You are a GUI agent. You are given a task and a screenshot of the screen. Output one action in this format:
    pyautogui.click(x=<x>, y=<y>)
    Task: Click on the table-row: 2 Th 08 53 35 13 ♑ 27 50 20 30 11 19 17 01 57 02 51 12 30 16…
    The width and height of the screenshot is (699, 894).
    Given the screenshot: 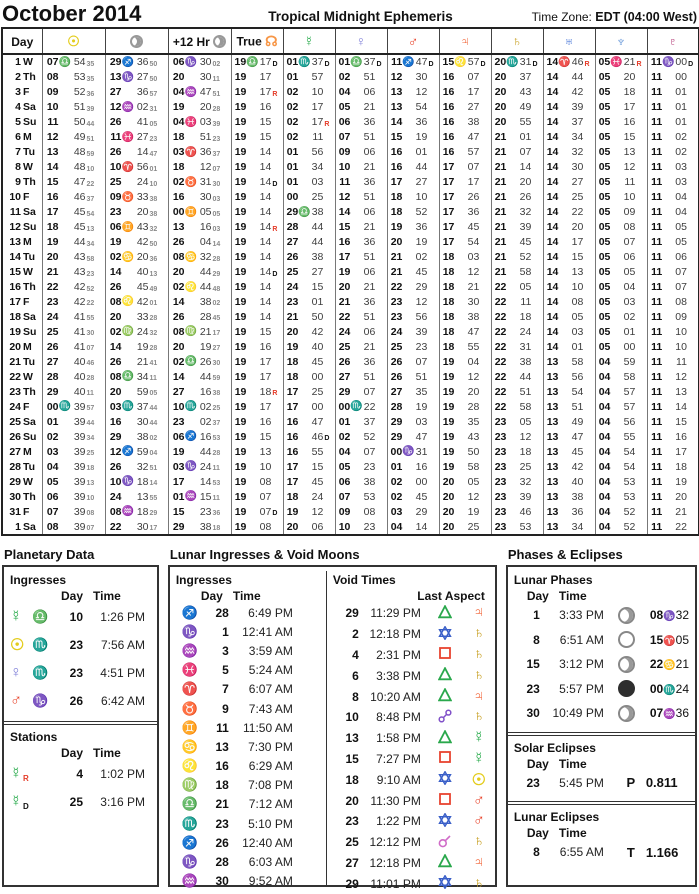 What is the action you would take?
    pyautogui.click(x=350, y=77)
    